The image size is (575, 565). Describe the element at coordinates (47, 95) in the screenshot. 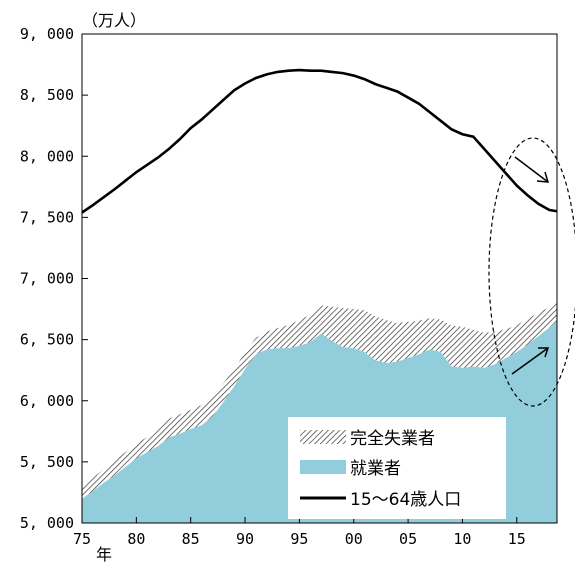

I see `y-tick-label: 8, 500` at that location.